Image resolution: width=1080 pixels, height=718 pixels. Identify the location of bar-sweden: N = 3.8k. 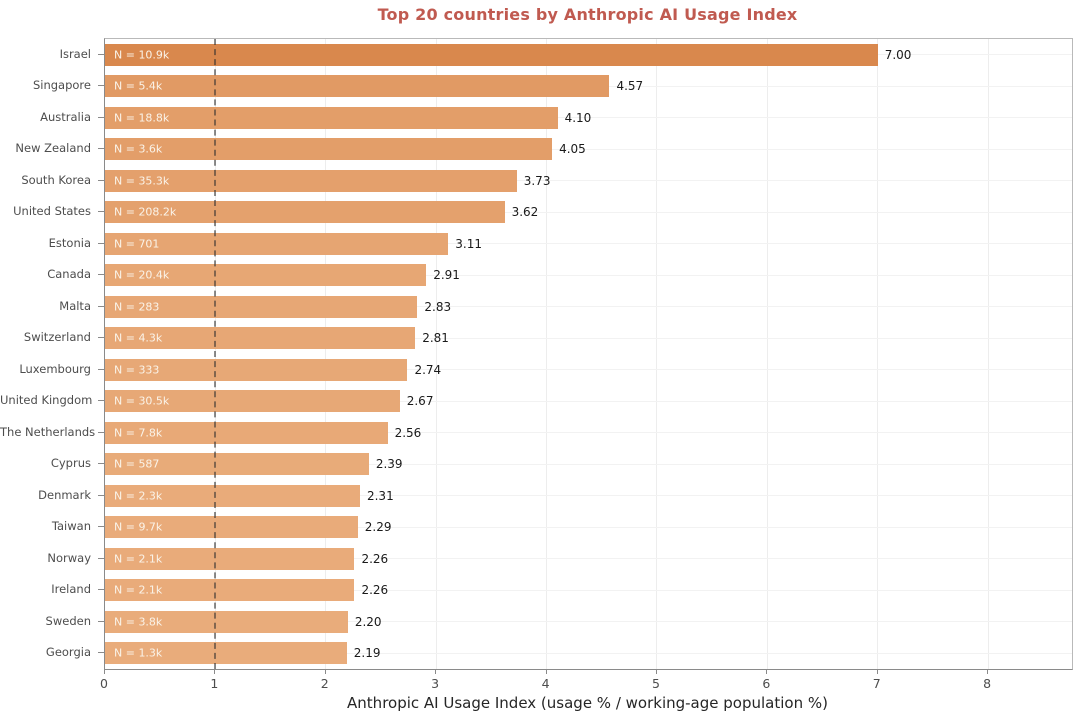
(226, 621).